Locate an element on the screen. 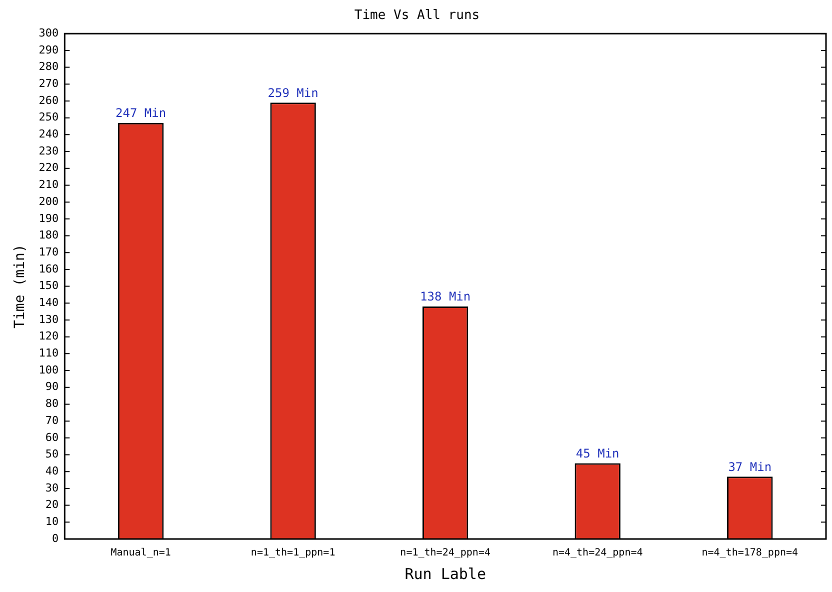 Image resolution: width=832 pixels, height=592 pixels. y-tick-label: 170 is located at coordinates (48, 251).